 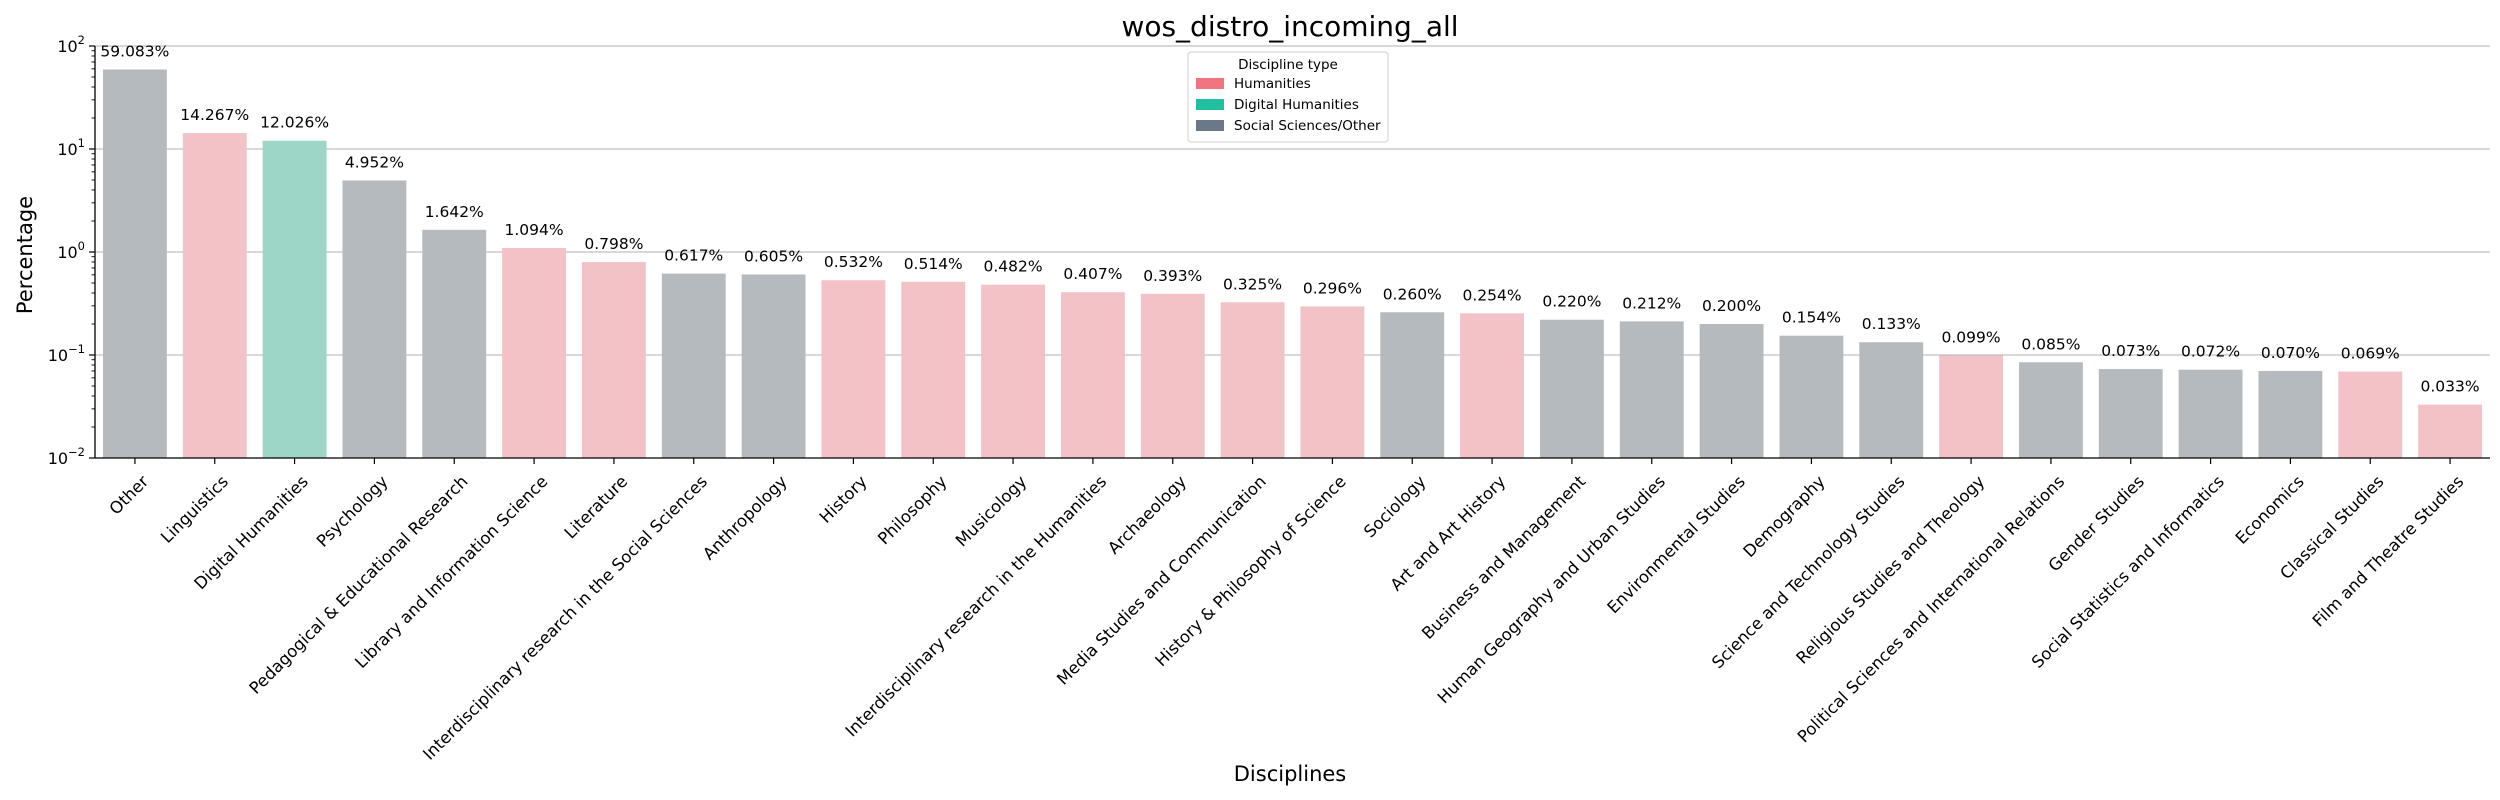 I want to click on data-label: 0.069%, so click(x=2370, y=354).